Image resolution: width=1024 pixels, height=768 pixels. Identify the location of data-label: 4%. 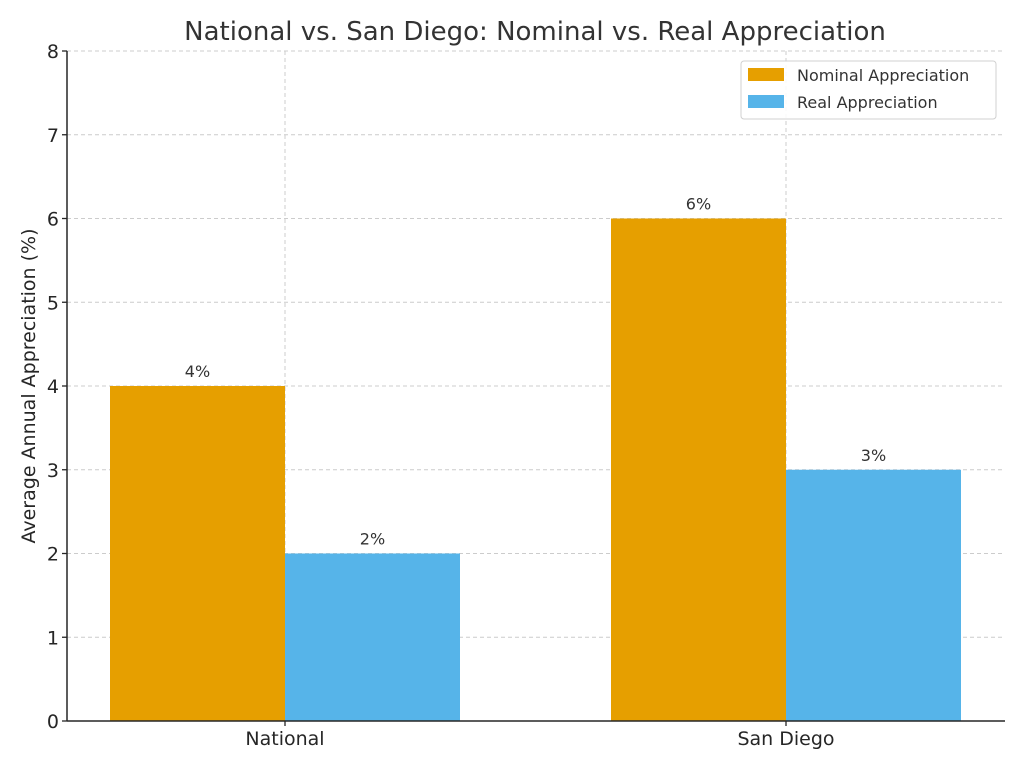
(197, 371).